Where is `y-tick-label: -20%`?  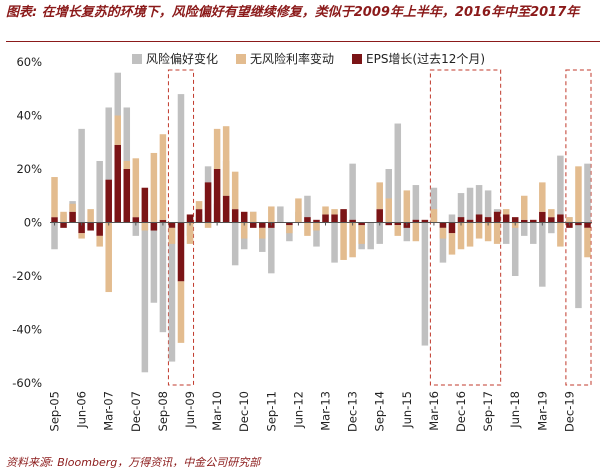 y-tick-label: -20% is located at coordinates (27, 276).